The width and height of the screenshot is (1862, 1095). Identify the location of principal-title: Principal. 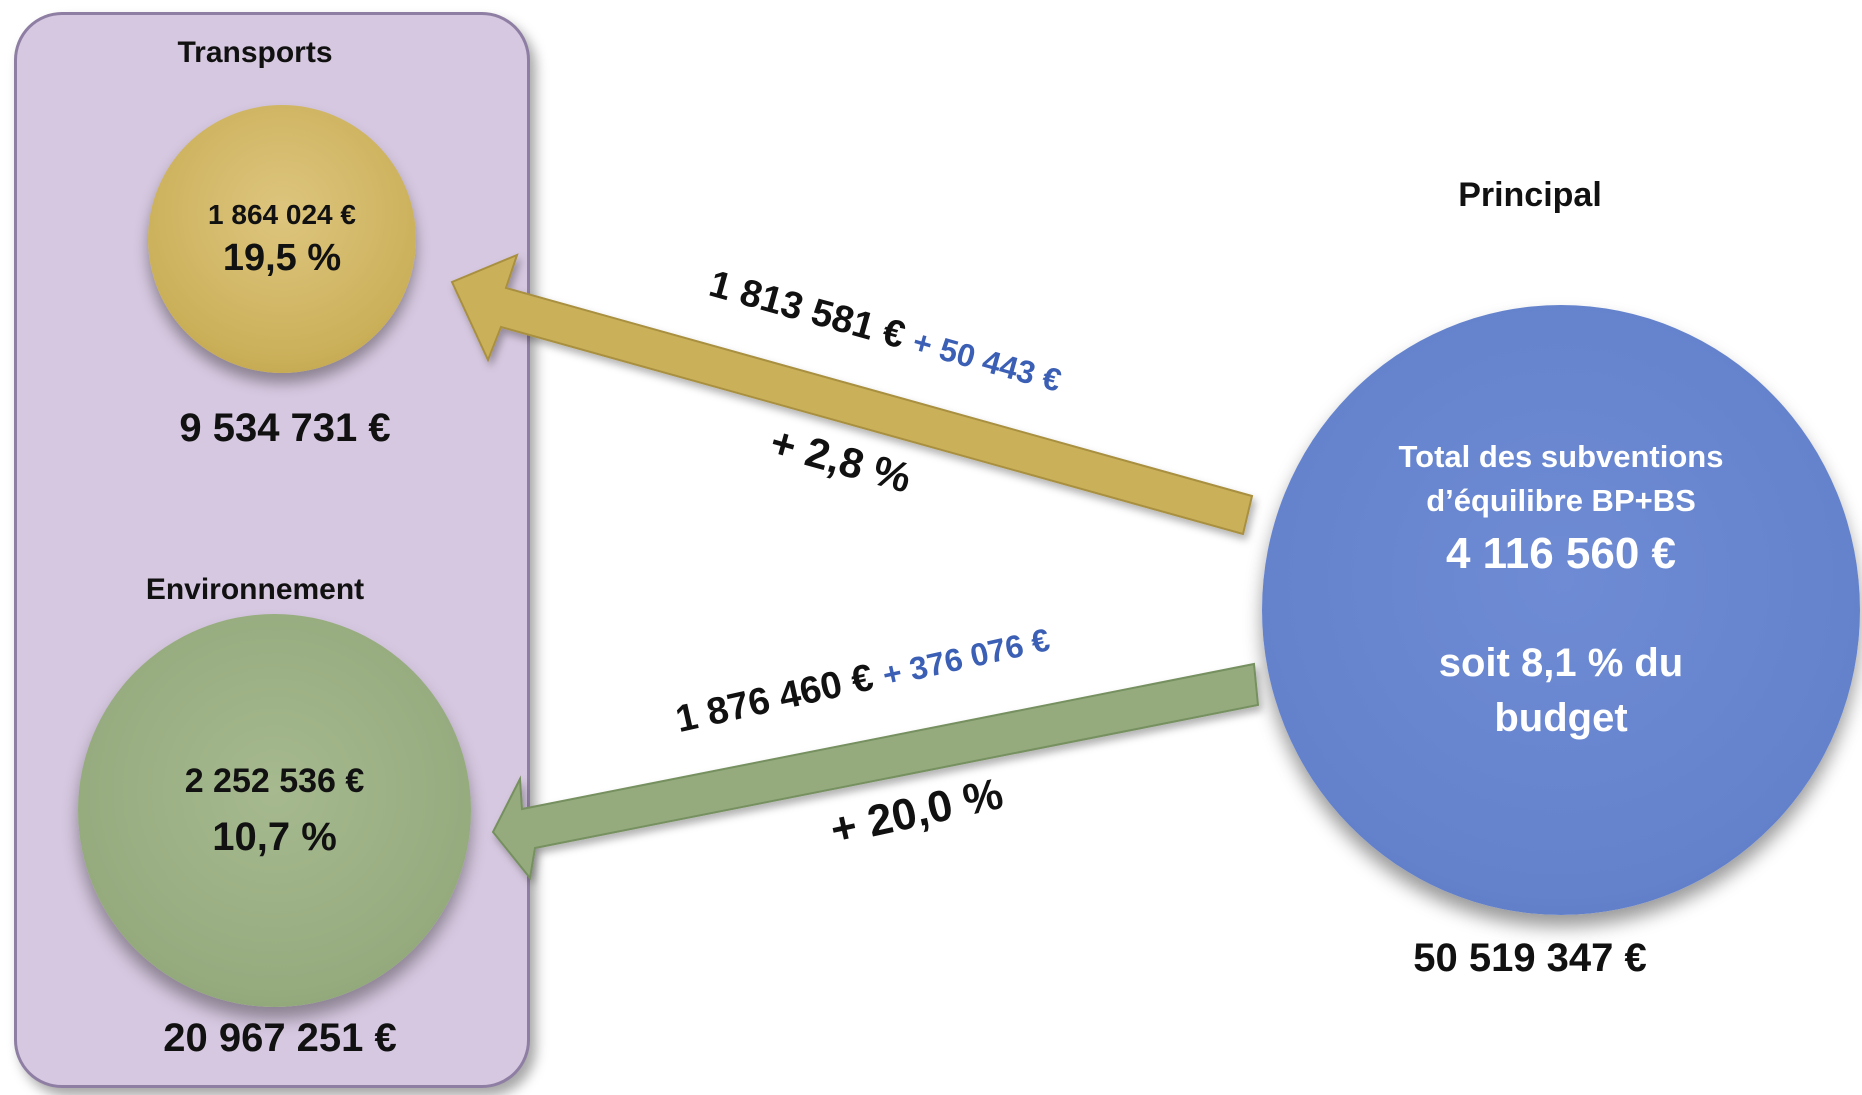
(1530, 195).